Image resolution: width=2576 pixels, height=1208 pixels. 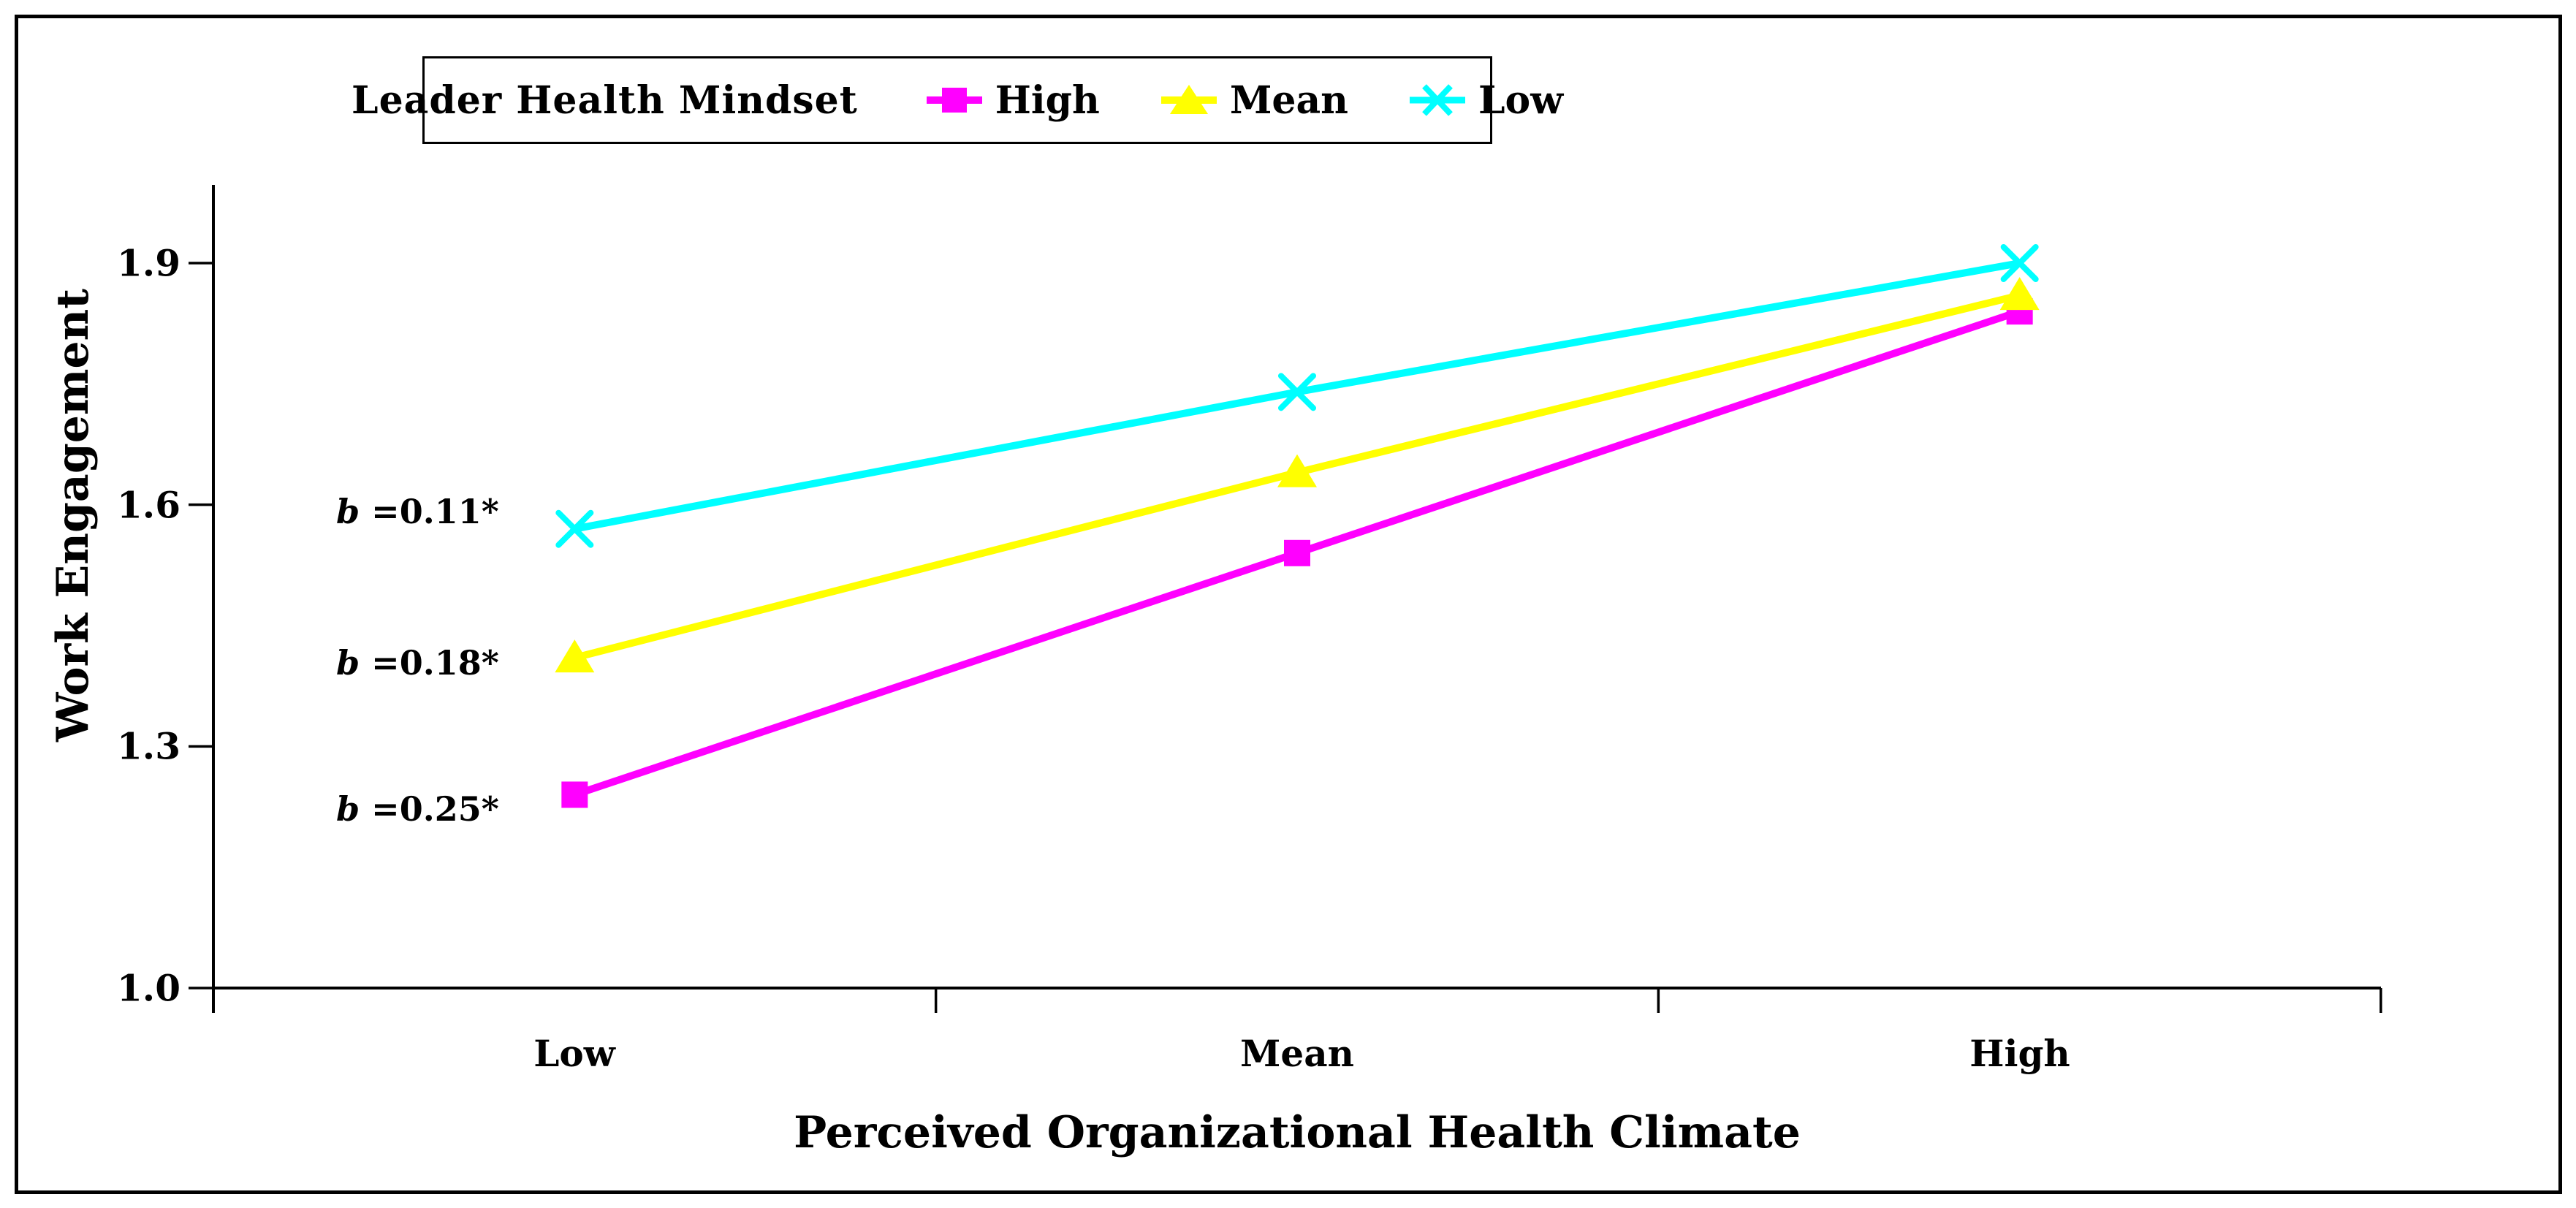 What do you see at coordinates (1188, 99) in the screenshot?
I see `triangle-marker-icon` at bounding box center [1188, 99].